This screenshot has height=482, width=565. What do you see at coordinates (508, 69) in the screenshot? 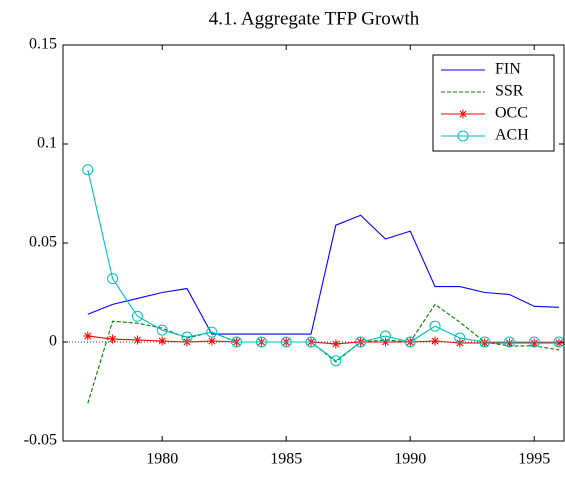
I see `legend-label: FIN` at bounding box center [508, 69].